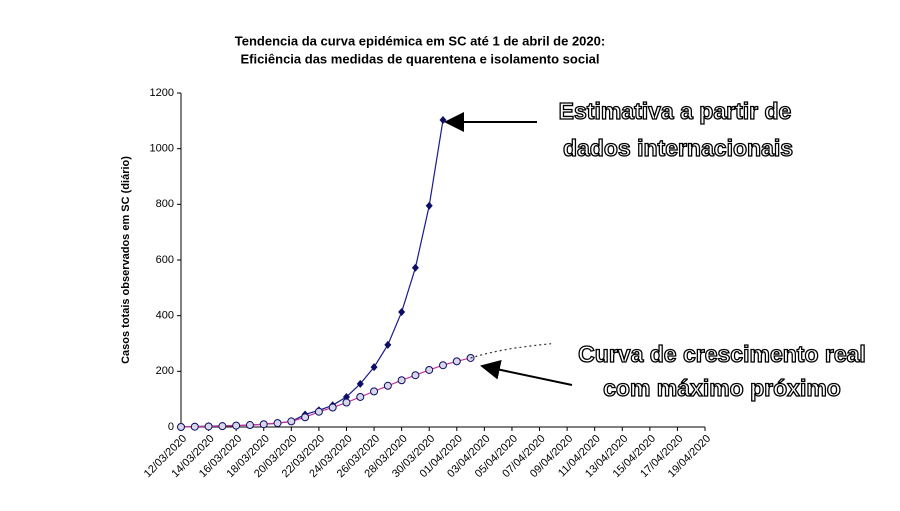  What do you see at coordinates (162, 93) in the screenshot?
I see `y-tick-label: 1200` at bounding box center [162, 93].